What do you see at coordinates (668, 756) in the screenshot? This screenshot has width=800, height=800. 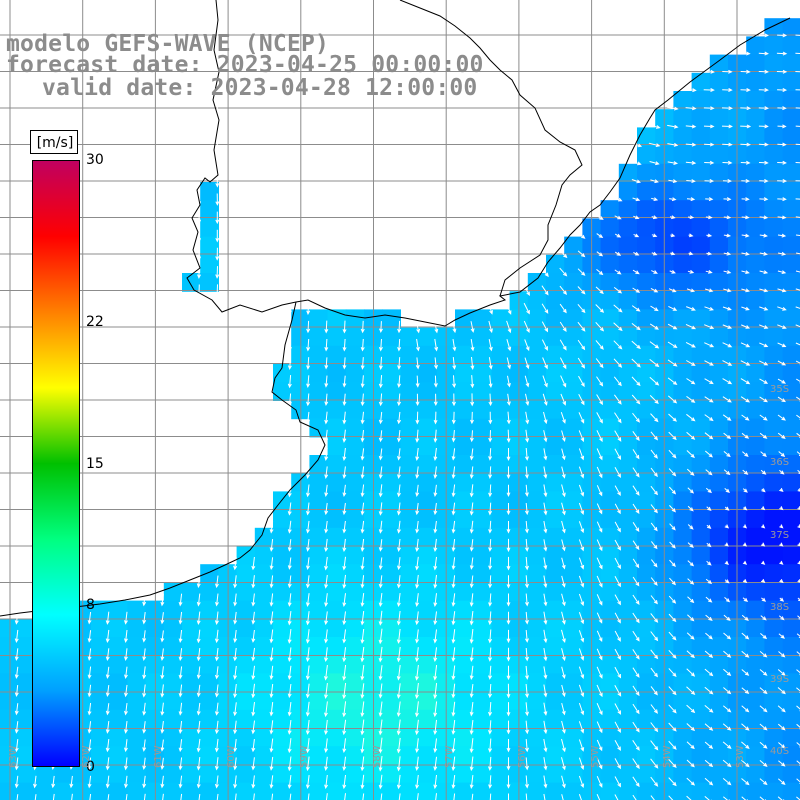 I see `longitude-label: 54W` at bounding box center [668, 756].